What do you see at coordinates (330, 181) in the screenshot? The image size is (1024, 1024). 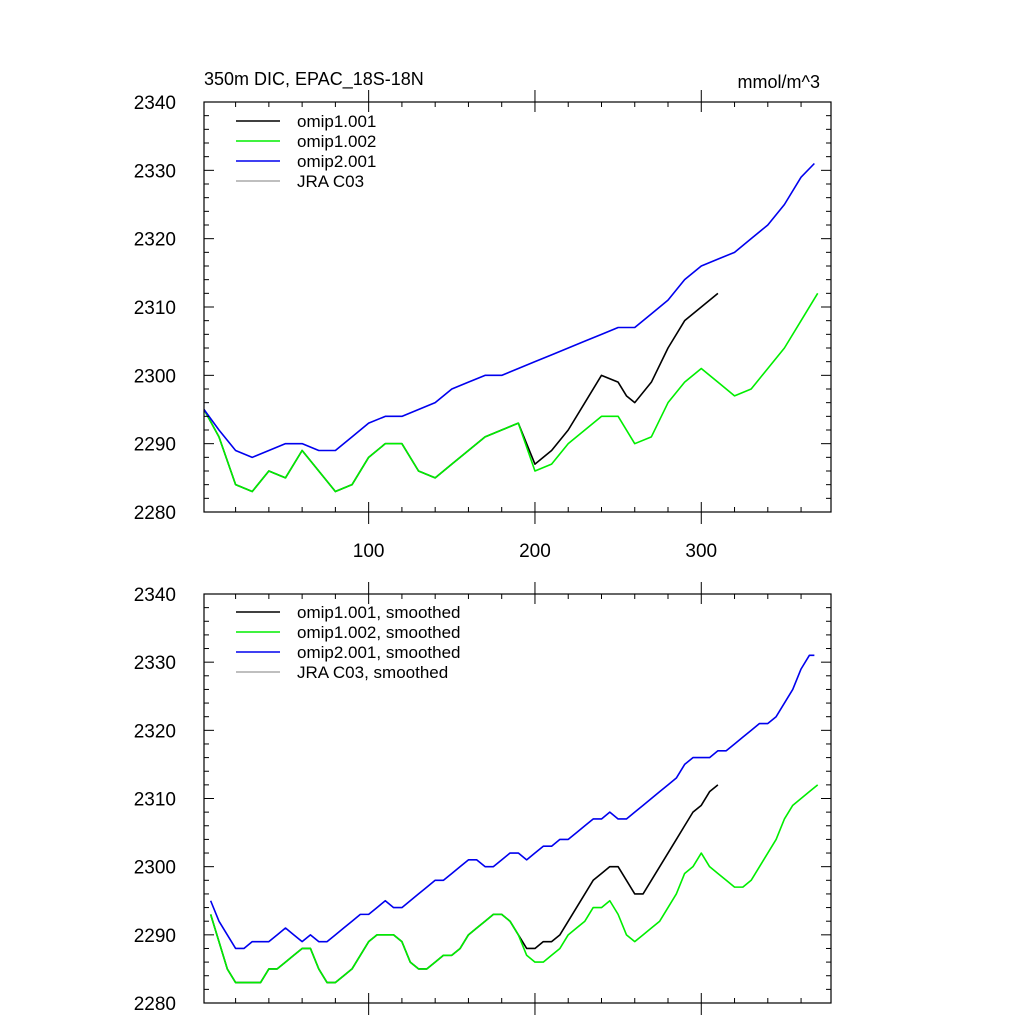 I see `legend-label: JRA C03` at bounding box center [330, 181].